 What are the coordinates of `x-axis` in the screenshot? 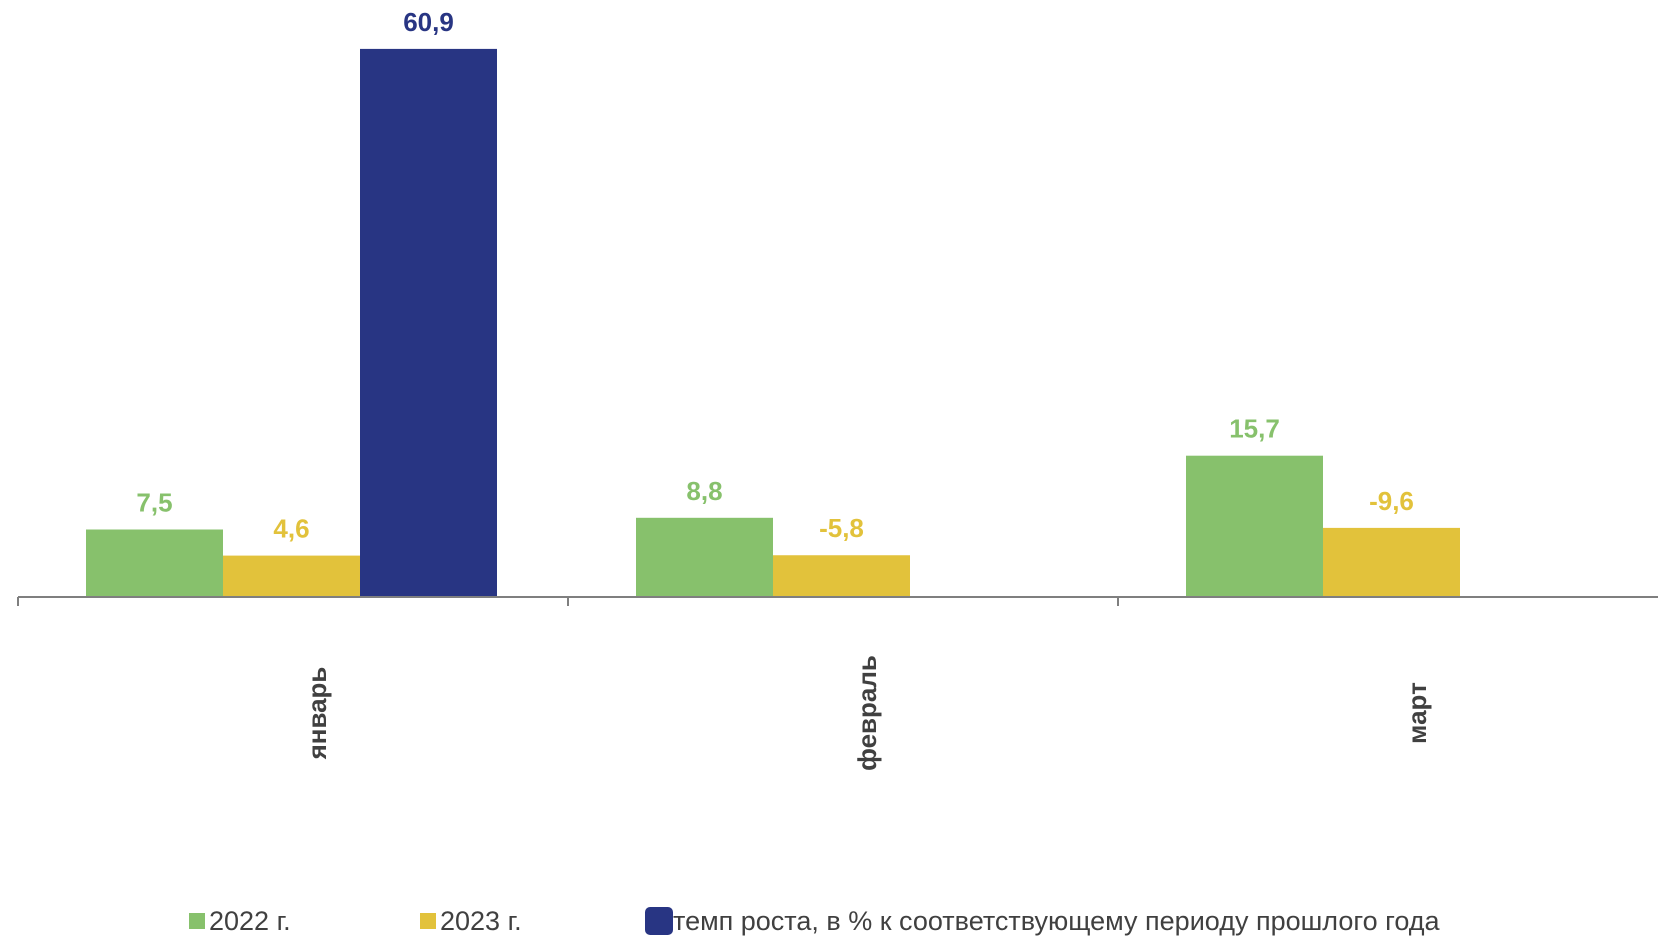 It's located at (837, 601).